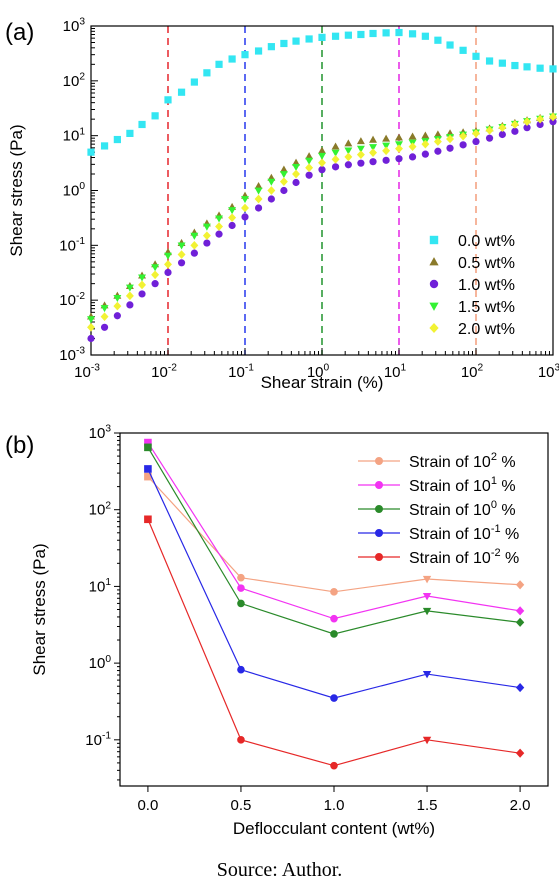 The image size is (559, 890). Describe the element at coordinates (462, 509) in the screenshot. I see `legend-label: Strain of 100 %` at that location.